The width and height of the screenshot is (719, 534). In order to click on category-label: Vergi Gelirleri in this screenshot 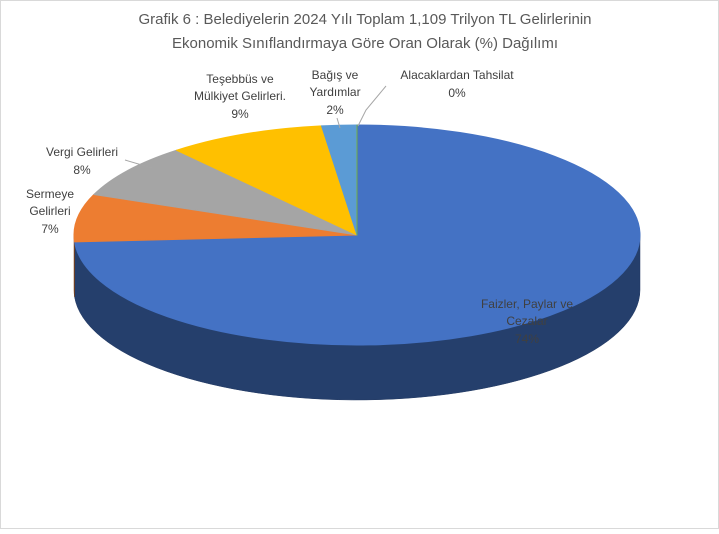, I will do `click(82, 152)`.